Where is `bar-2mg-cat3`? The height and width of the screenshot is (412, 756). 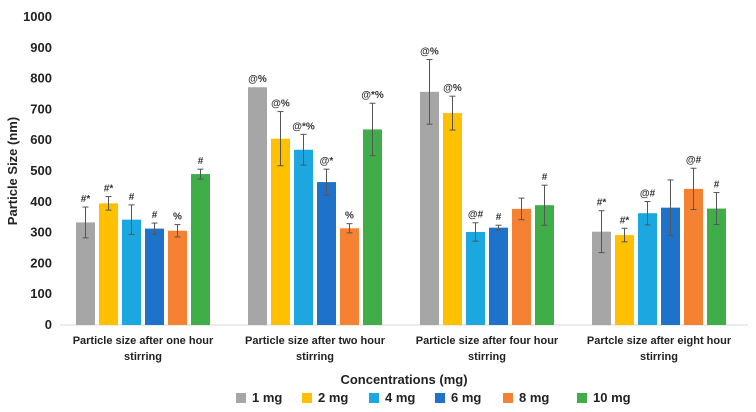
bar-2mg-cat3 is located at coordinates (452, 219).